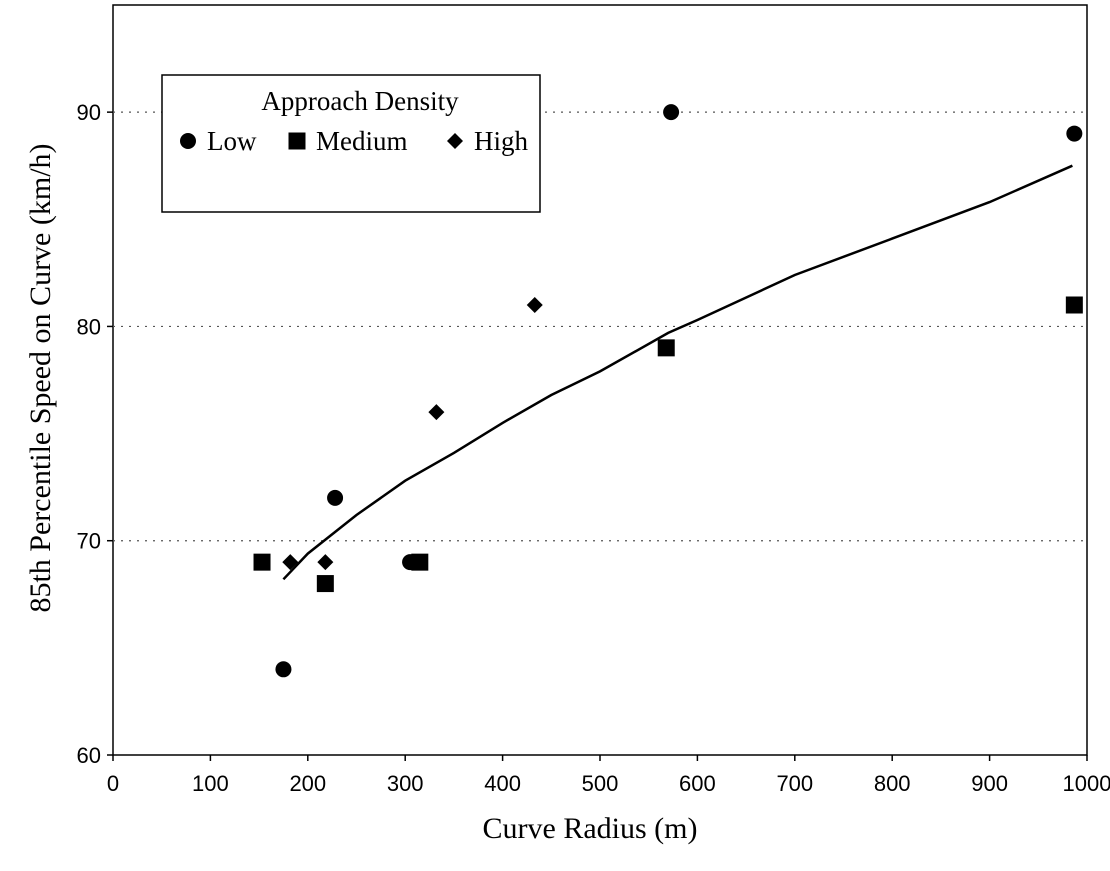  Describe the element at coordinates (89, 326) in the screenshot. I see `y-tick-label: 80` at that location.